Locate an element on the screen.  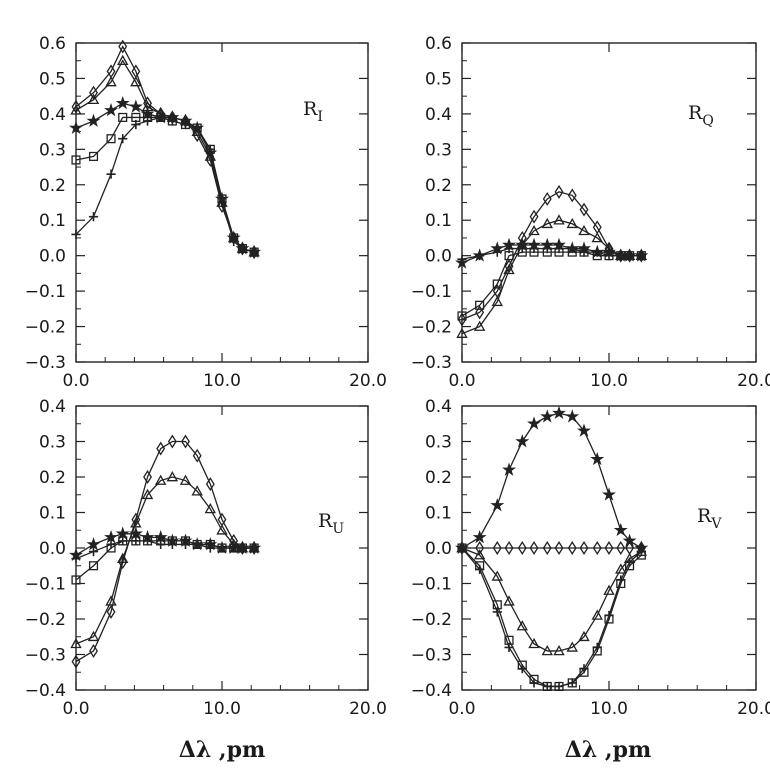
panel-label-sub: Q is located at coordinates (707, 121).